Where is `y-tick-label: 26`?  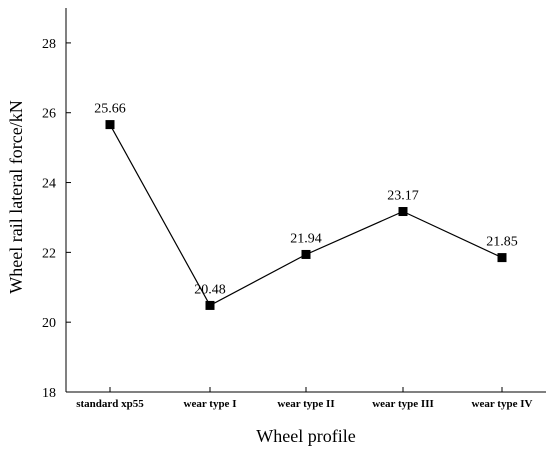 y-tick-label: 26 is located at coordinates (49, 114).